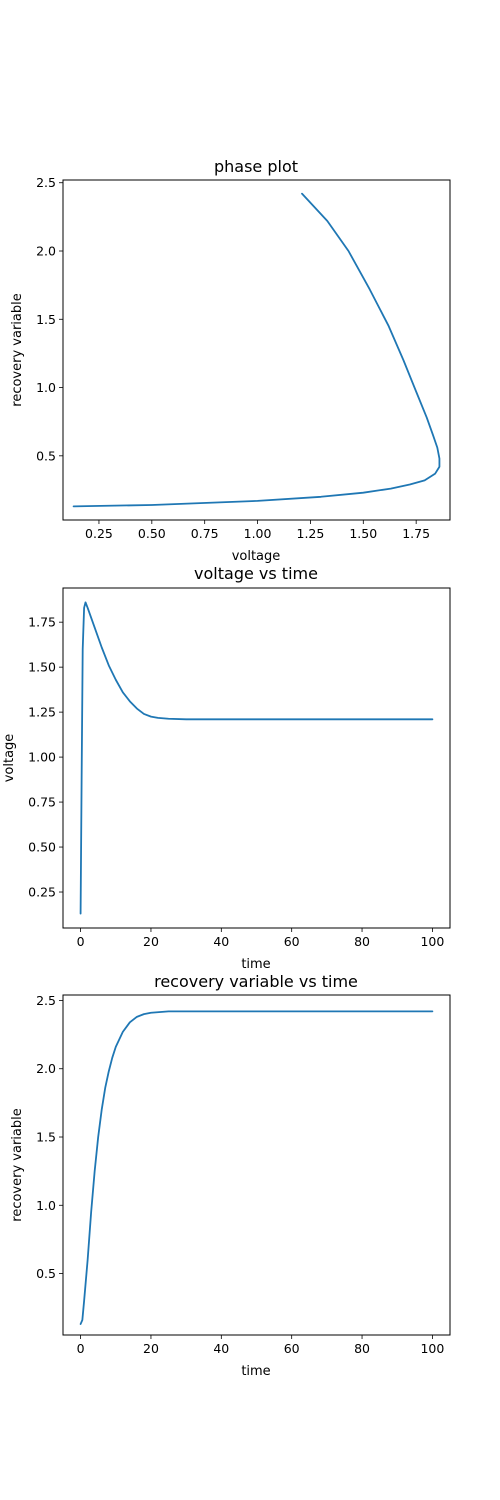 The width and height of the screenshot is (500, 1500). Describe the element at coordinates (416, 533) in the screenshot. I see `x-tick-label: 1.75` at that location.